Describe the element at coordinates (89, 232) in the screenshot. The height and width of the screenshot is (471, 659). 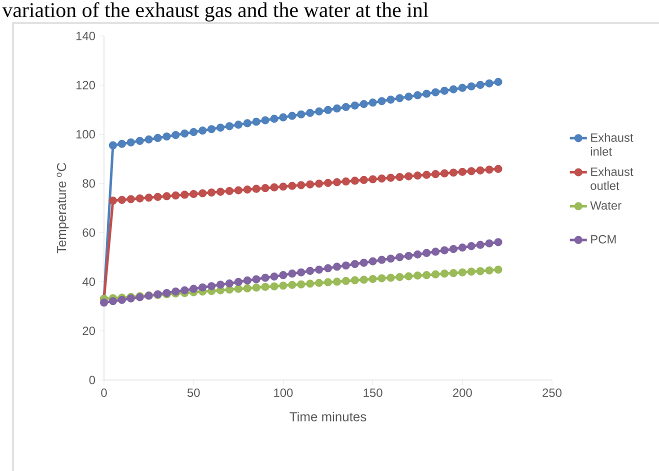
I see `y-tick-label: 60` at that location.